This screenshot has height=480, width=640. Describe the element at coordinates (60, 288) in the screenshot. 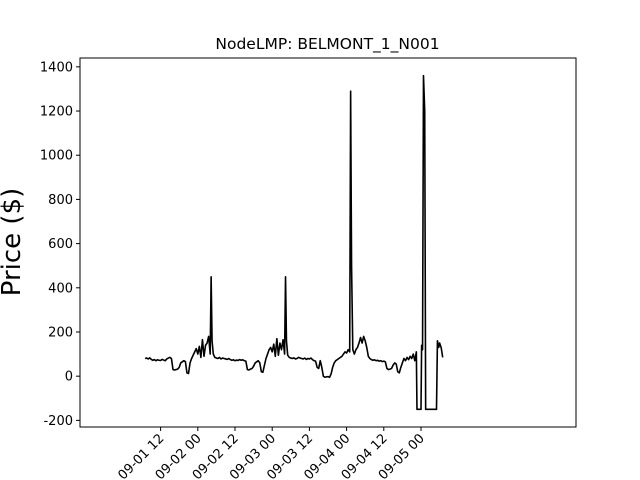

I see `y-tick-label: 400` at that location.